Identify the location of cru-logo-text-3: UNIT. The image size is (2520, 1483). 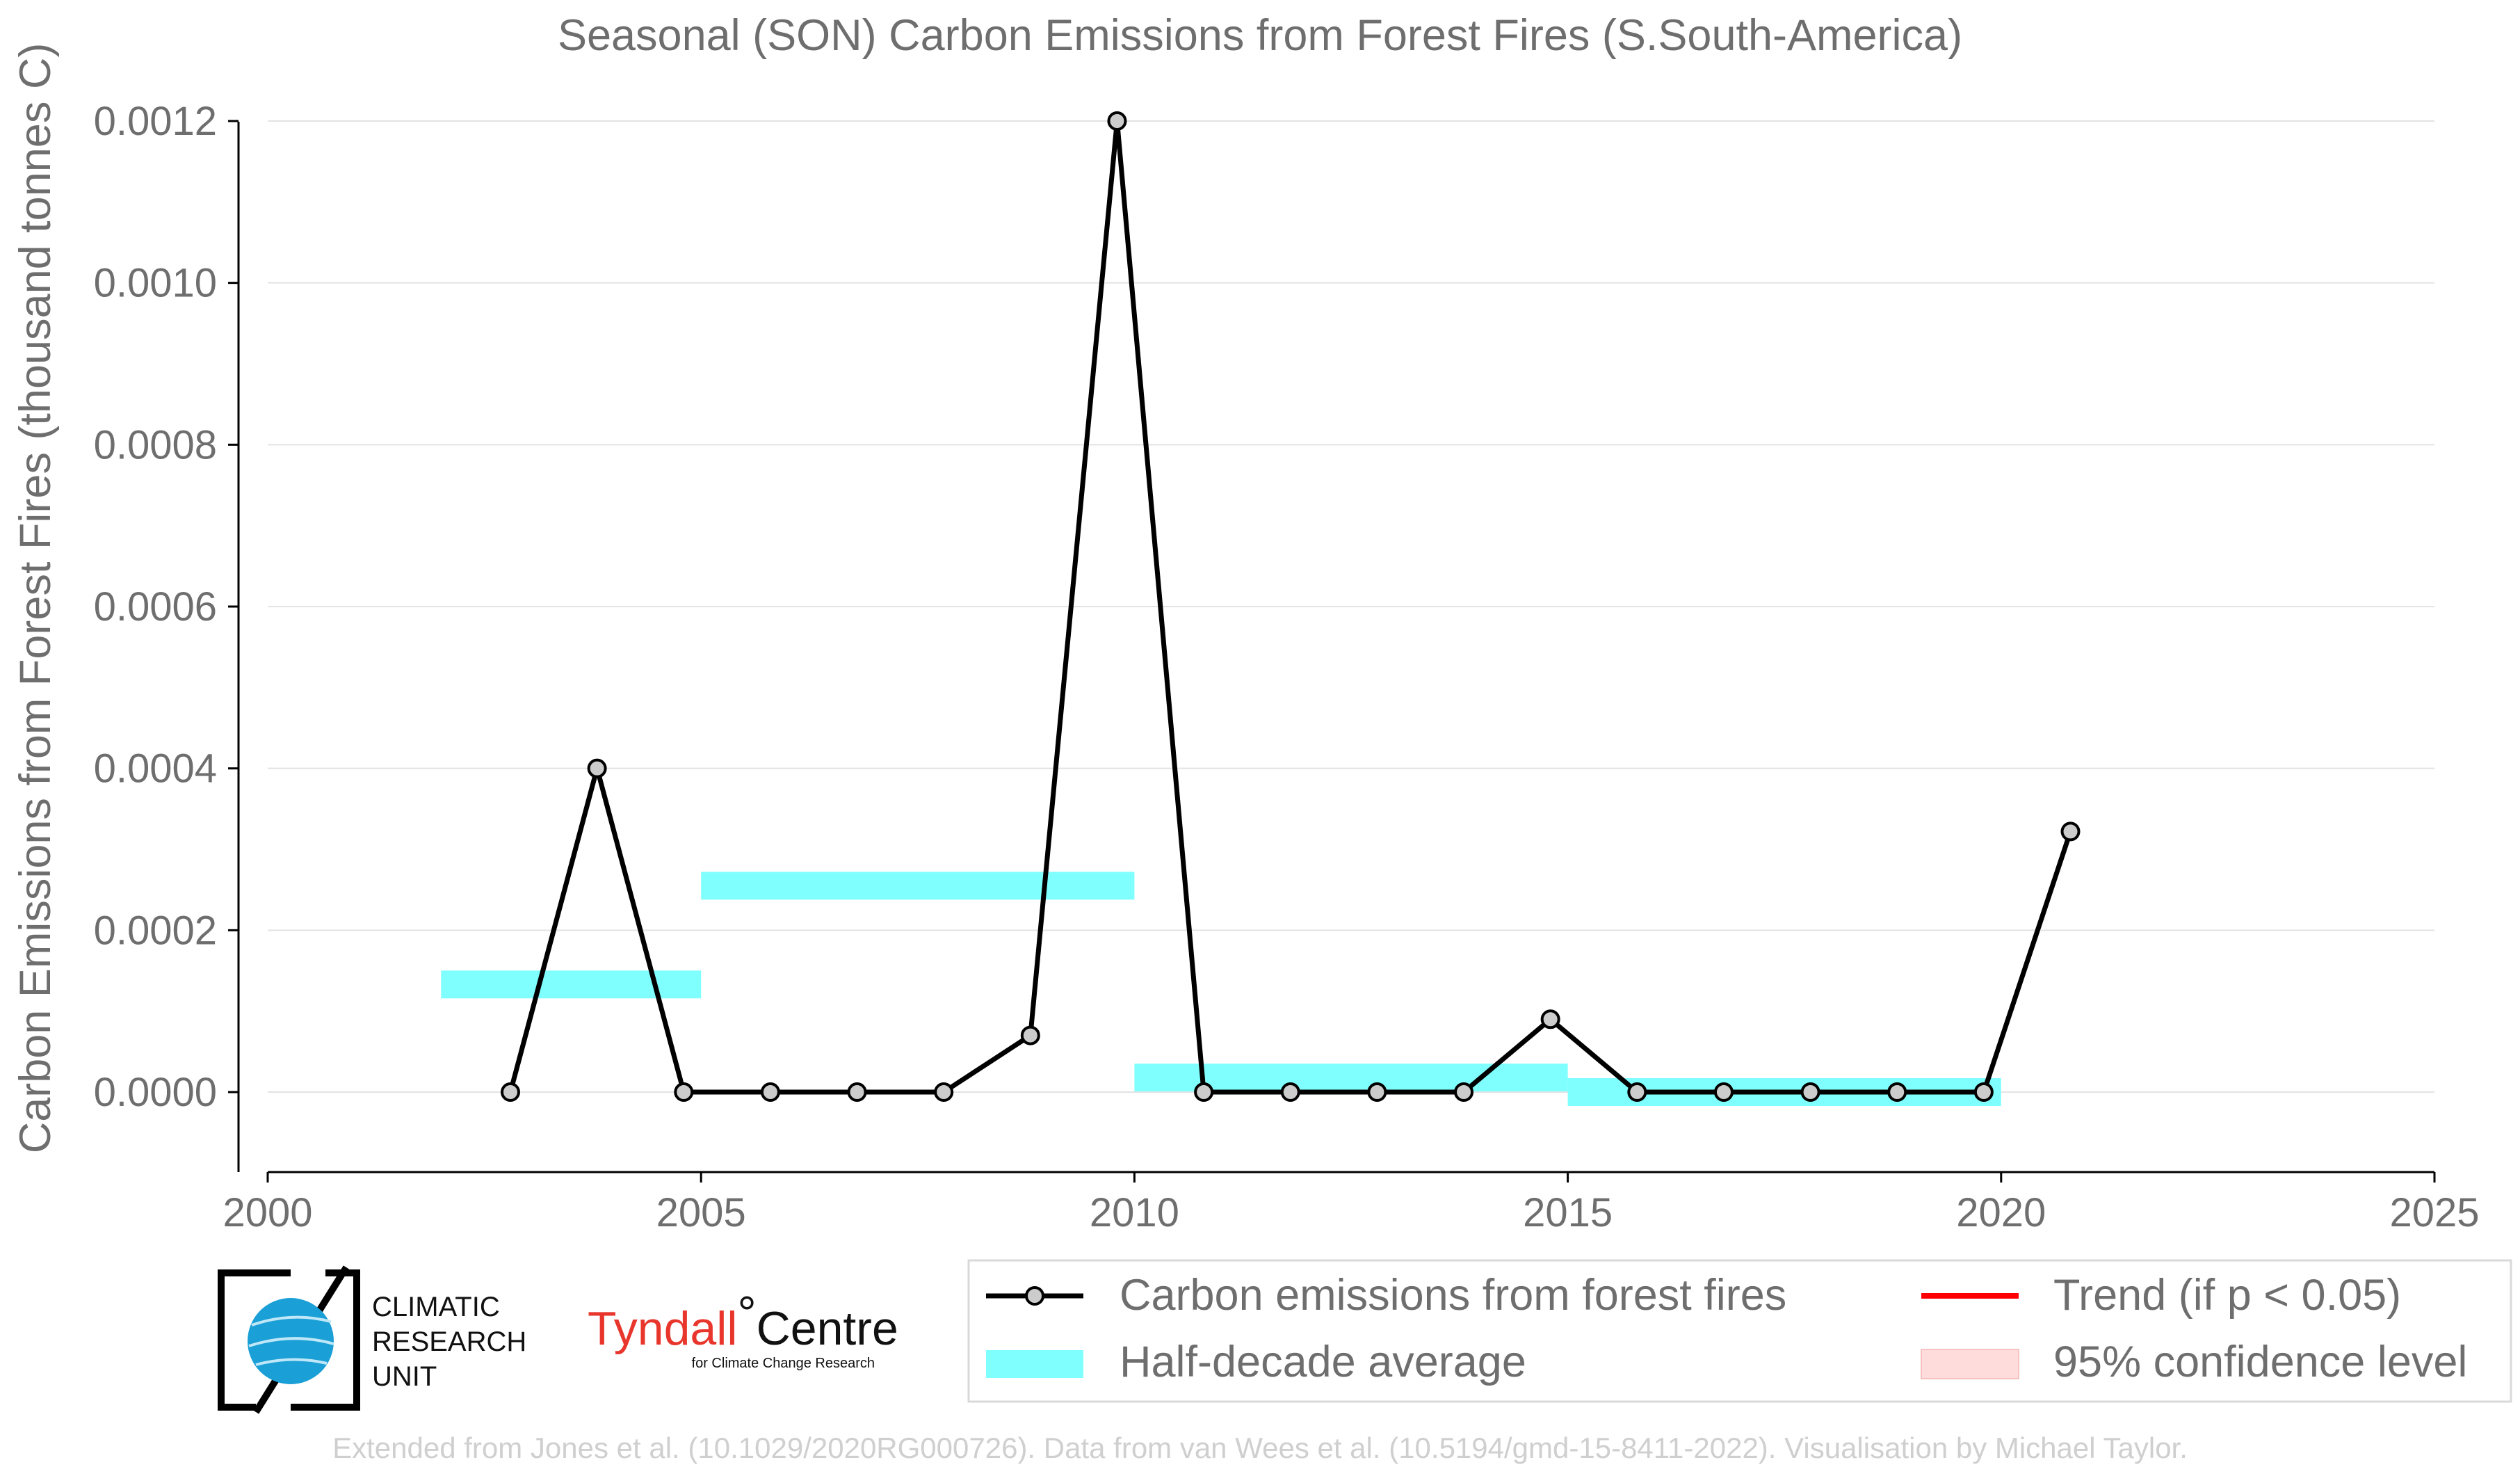
(404, 1376).